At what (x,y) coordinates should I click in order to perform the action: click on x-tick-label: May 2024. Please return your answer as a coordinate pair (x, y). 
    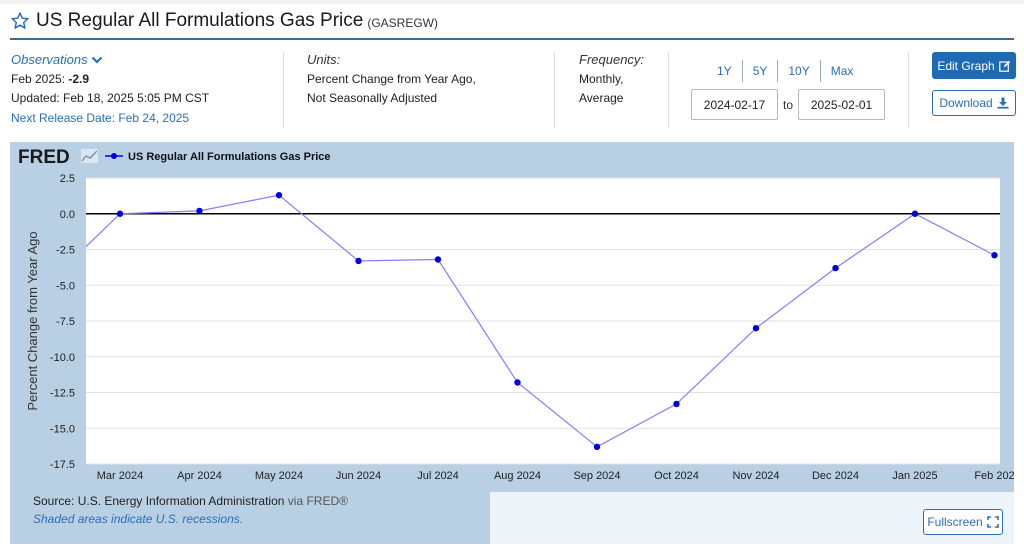
    Looking at the image, I should click on (279, 476).